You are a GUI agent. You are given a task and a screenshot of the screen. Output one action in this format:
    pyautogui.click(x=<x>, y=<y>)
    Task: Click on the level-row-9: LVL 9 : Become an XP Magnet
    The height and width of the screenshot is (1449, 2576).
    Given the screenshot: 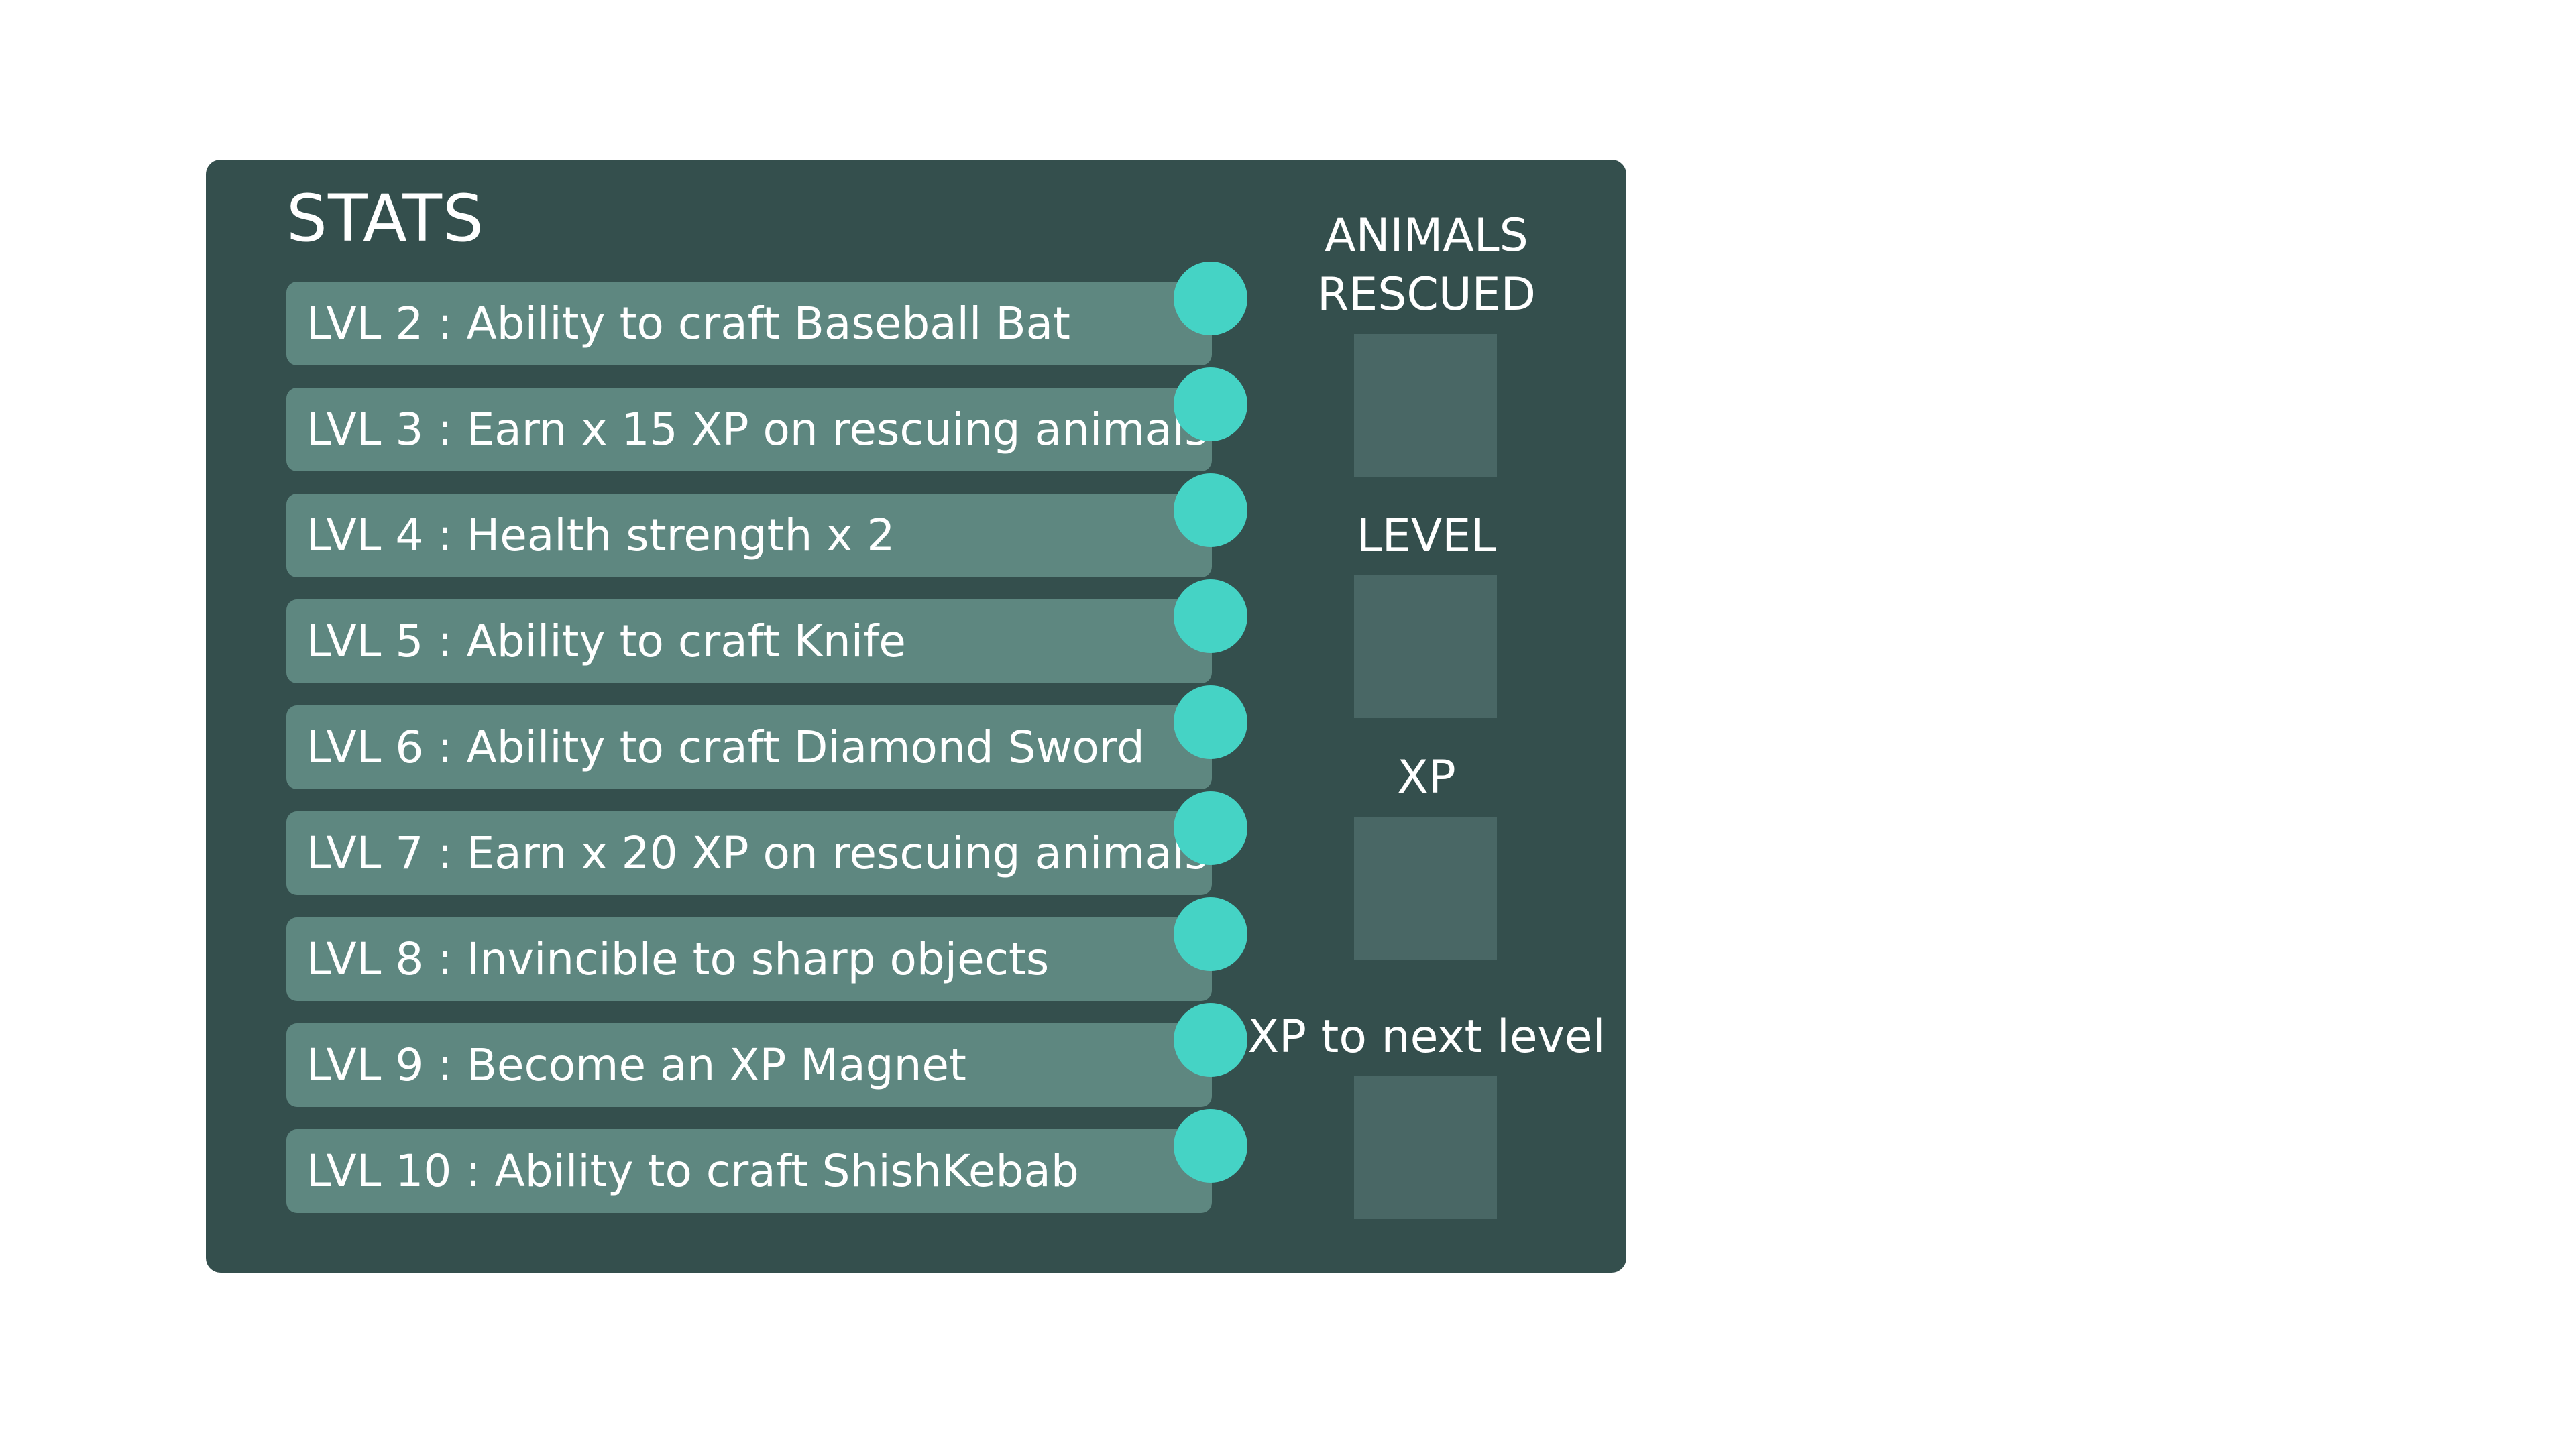 What is the action you would take?
    pyautogui.click(x=766, y=1055)
    